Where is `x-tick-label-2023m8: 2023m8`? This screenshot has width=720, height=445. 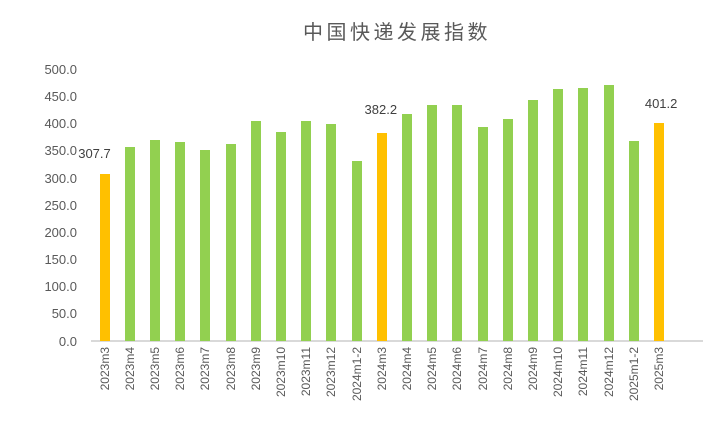 x-tick-label-2023m8: 2023m8 is located at coordinates (230, 369).